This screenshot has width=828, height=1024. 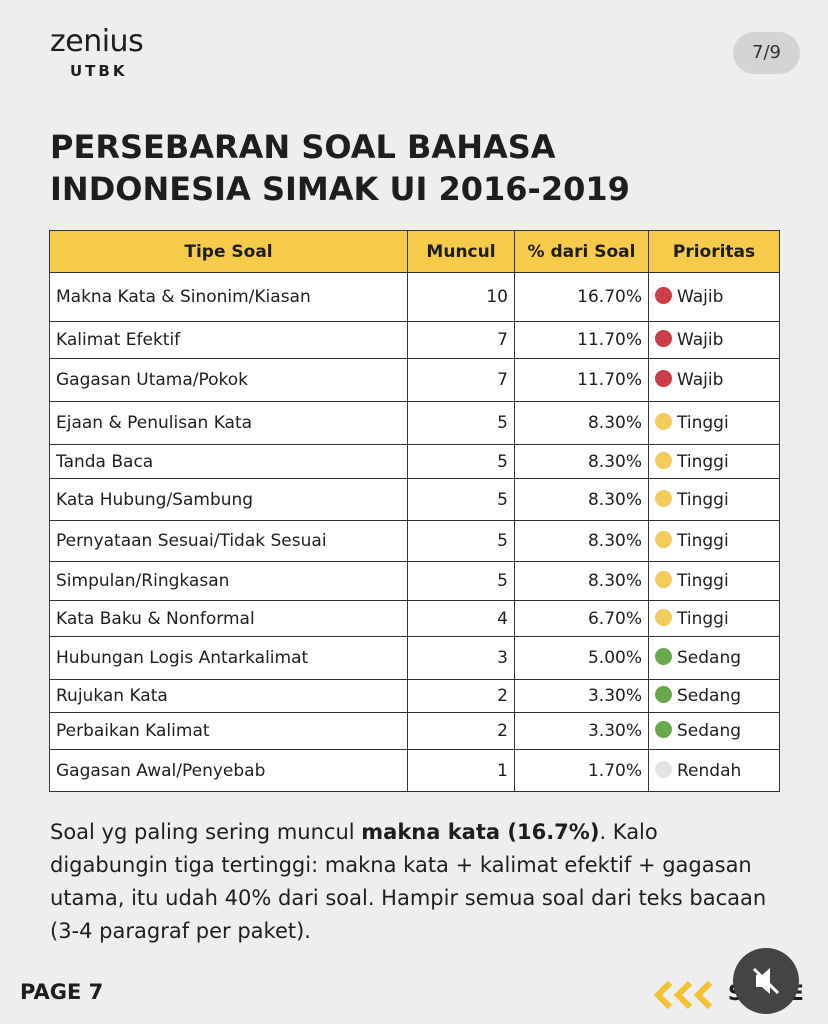 What do you see at coordinates (228, 618) in the screenshot?
I see `table-cell: Kata Baku & Nonformal` at bounding box center [228, 618].